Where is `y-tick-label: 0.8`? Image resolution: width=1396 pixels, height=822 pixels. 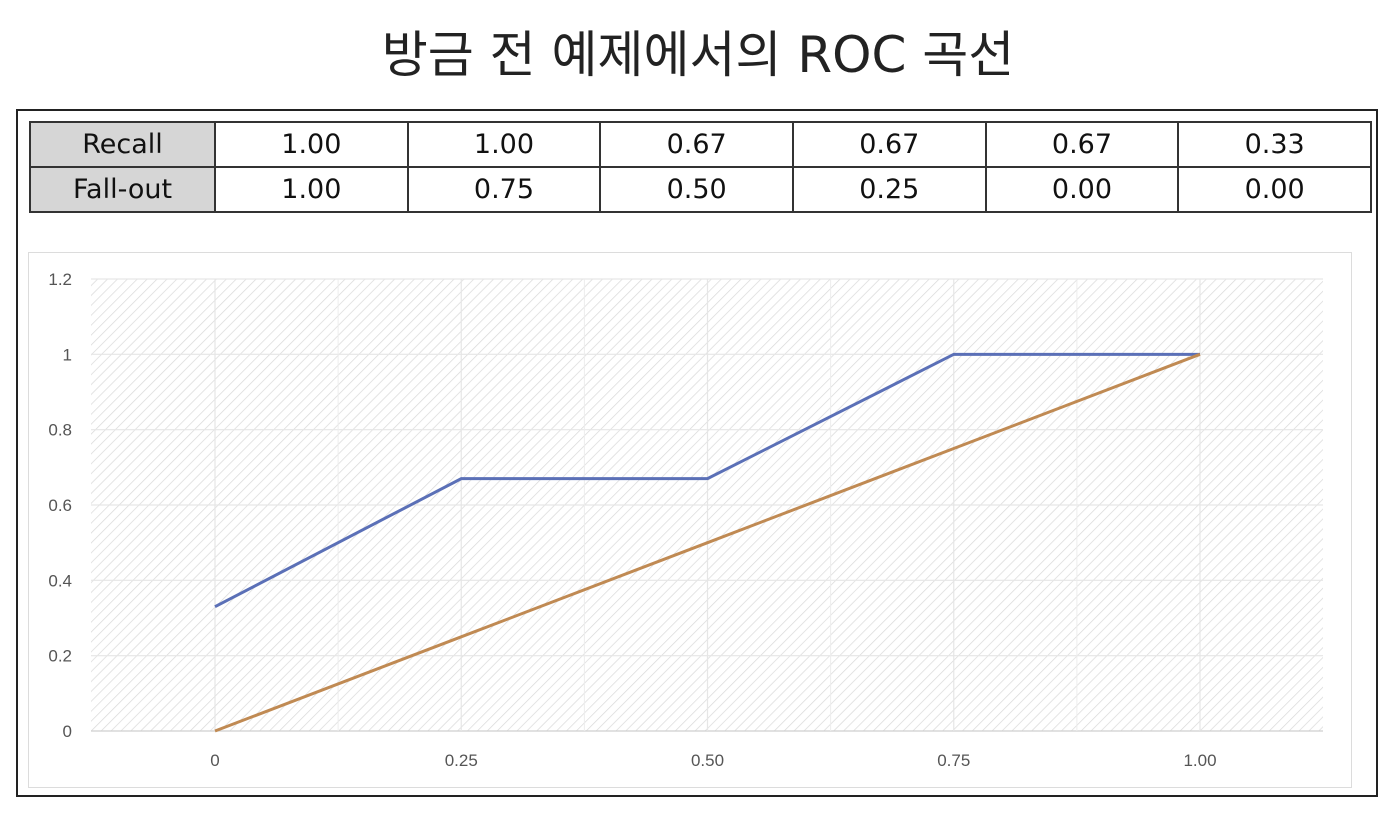
y-tick-label: 0.8 is located at coordinates (60, 430).